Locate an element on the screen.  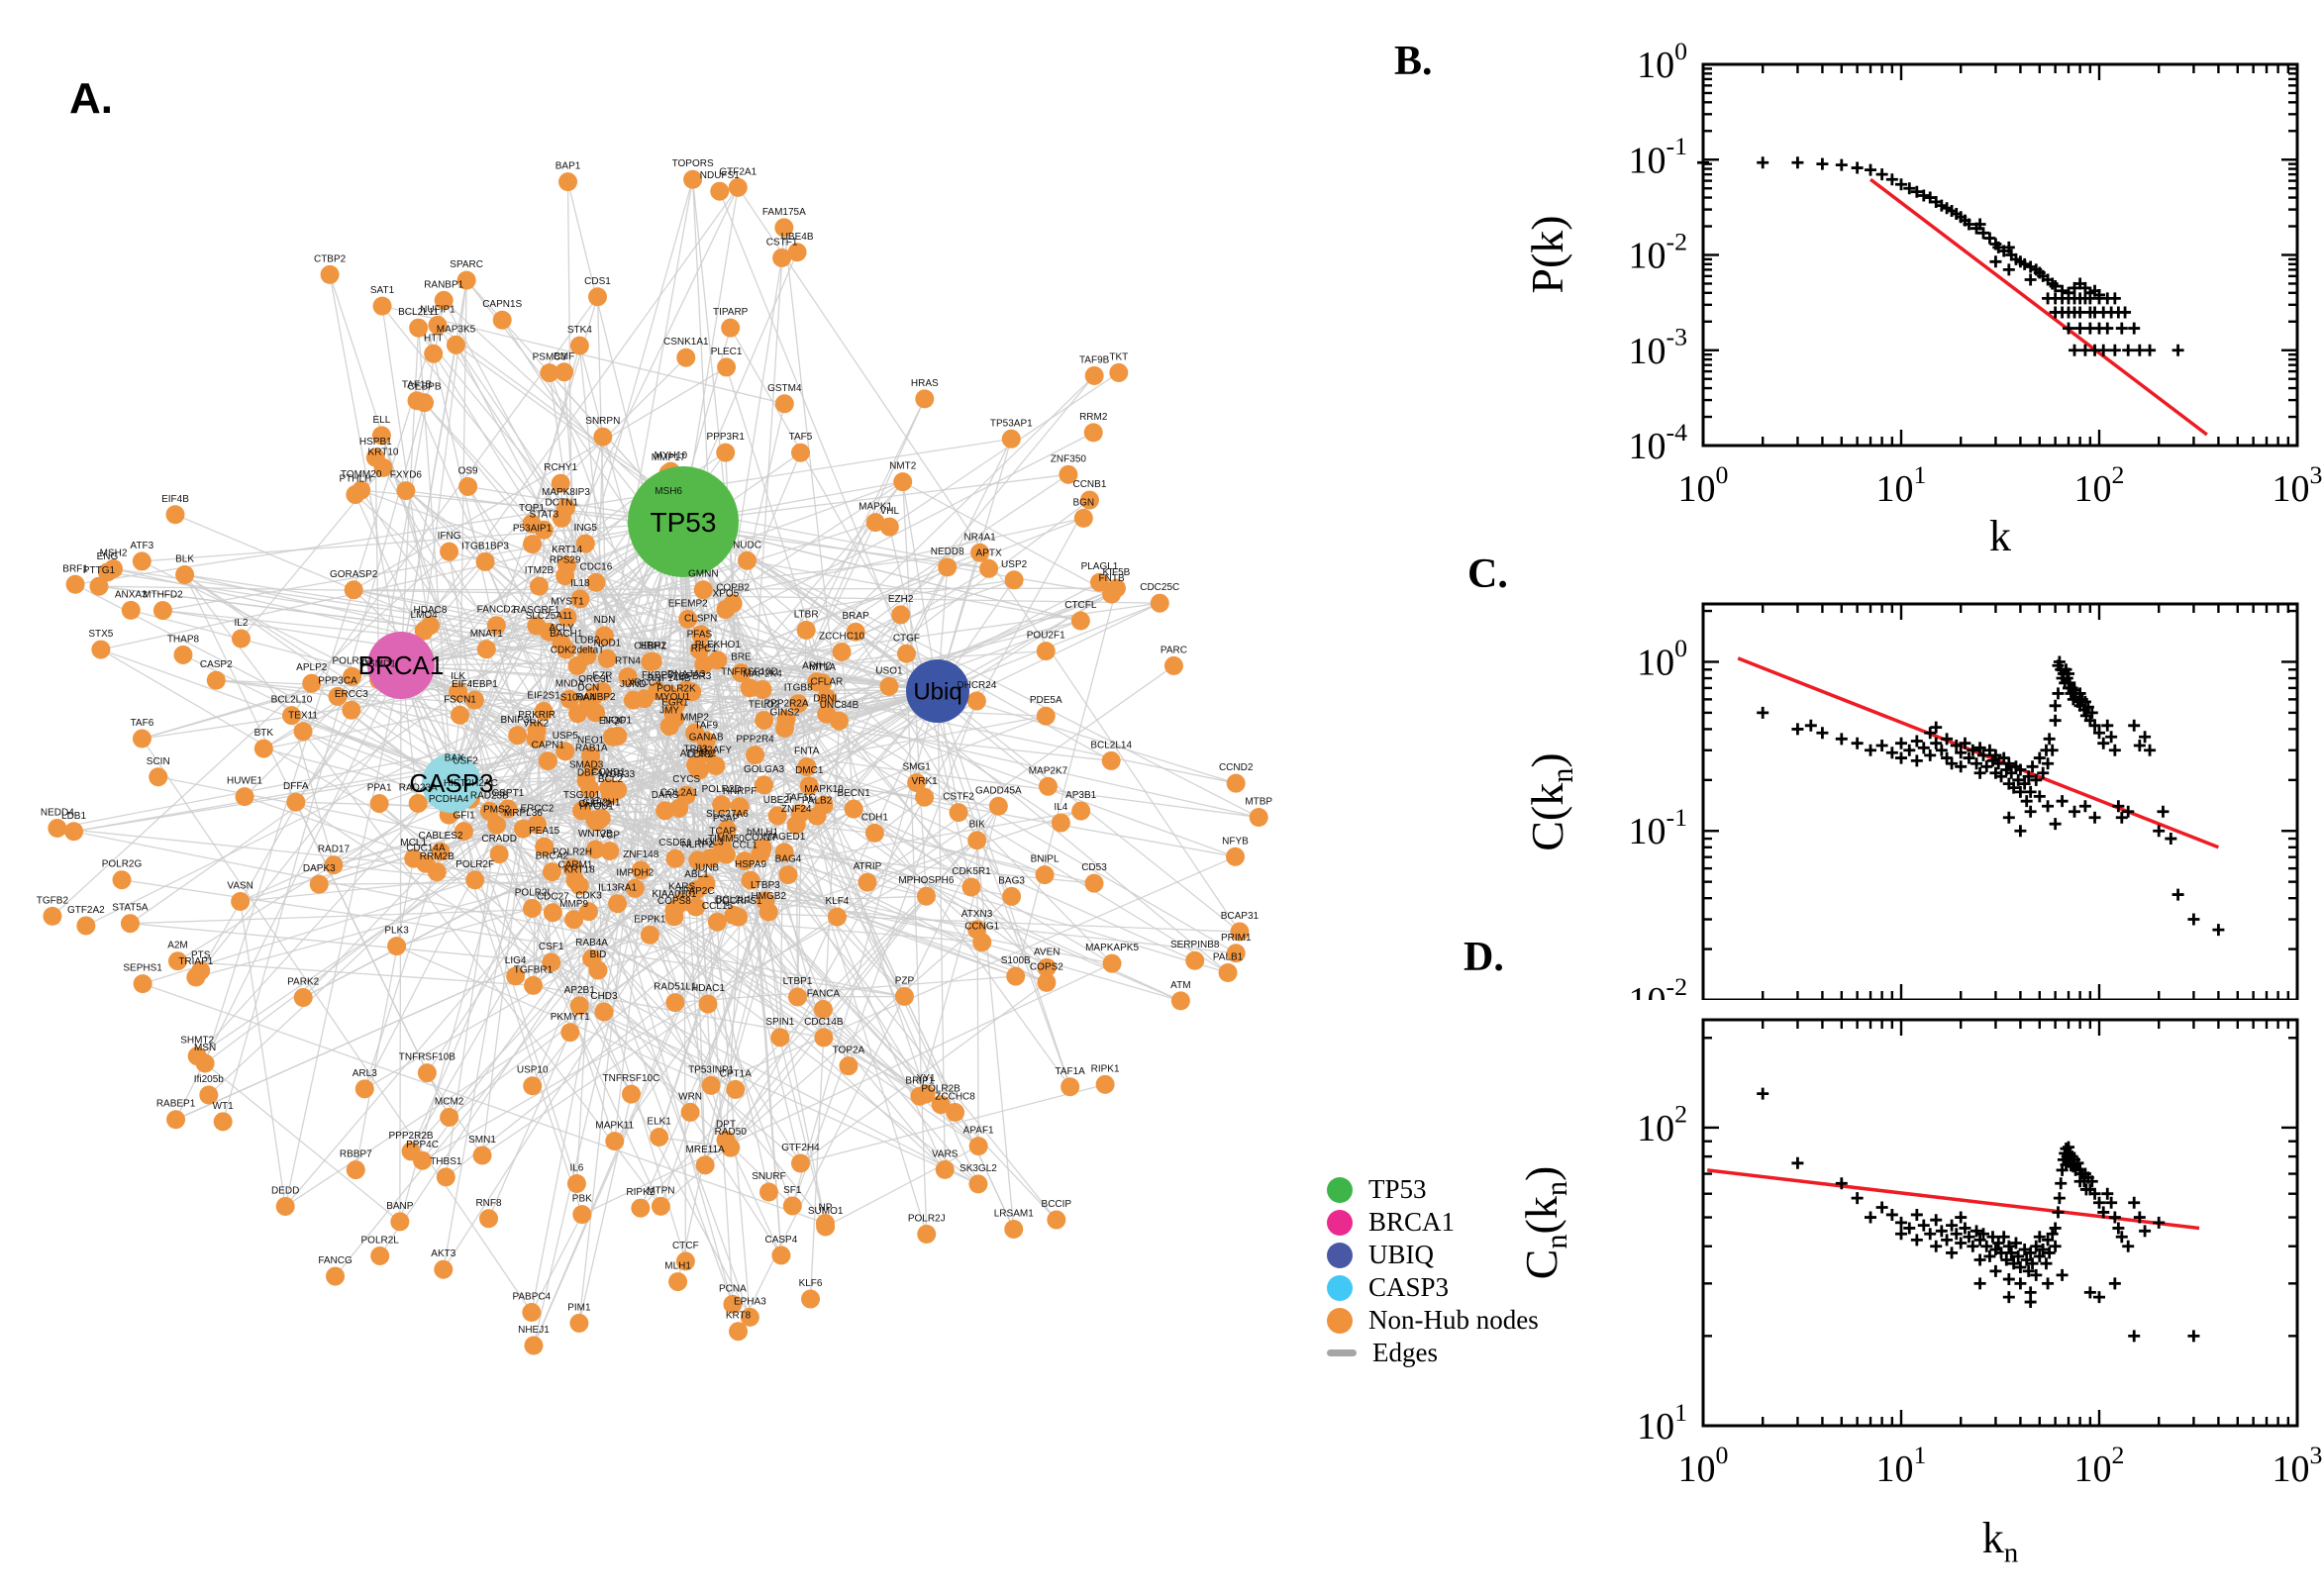
node-label: OS9 is located at coordinates (468, 470).